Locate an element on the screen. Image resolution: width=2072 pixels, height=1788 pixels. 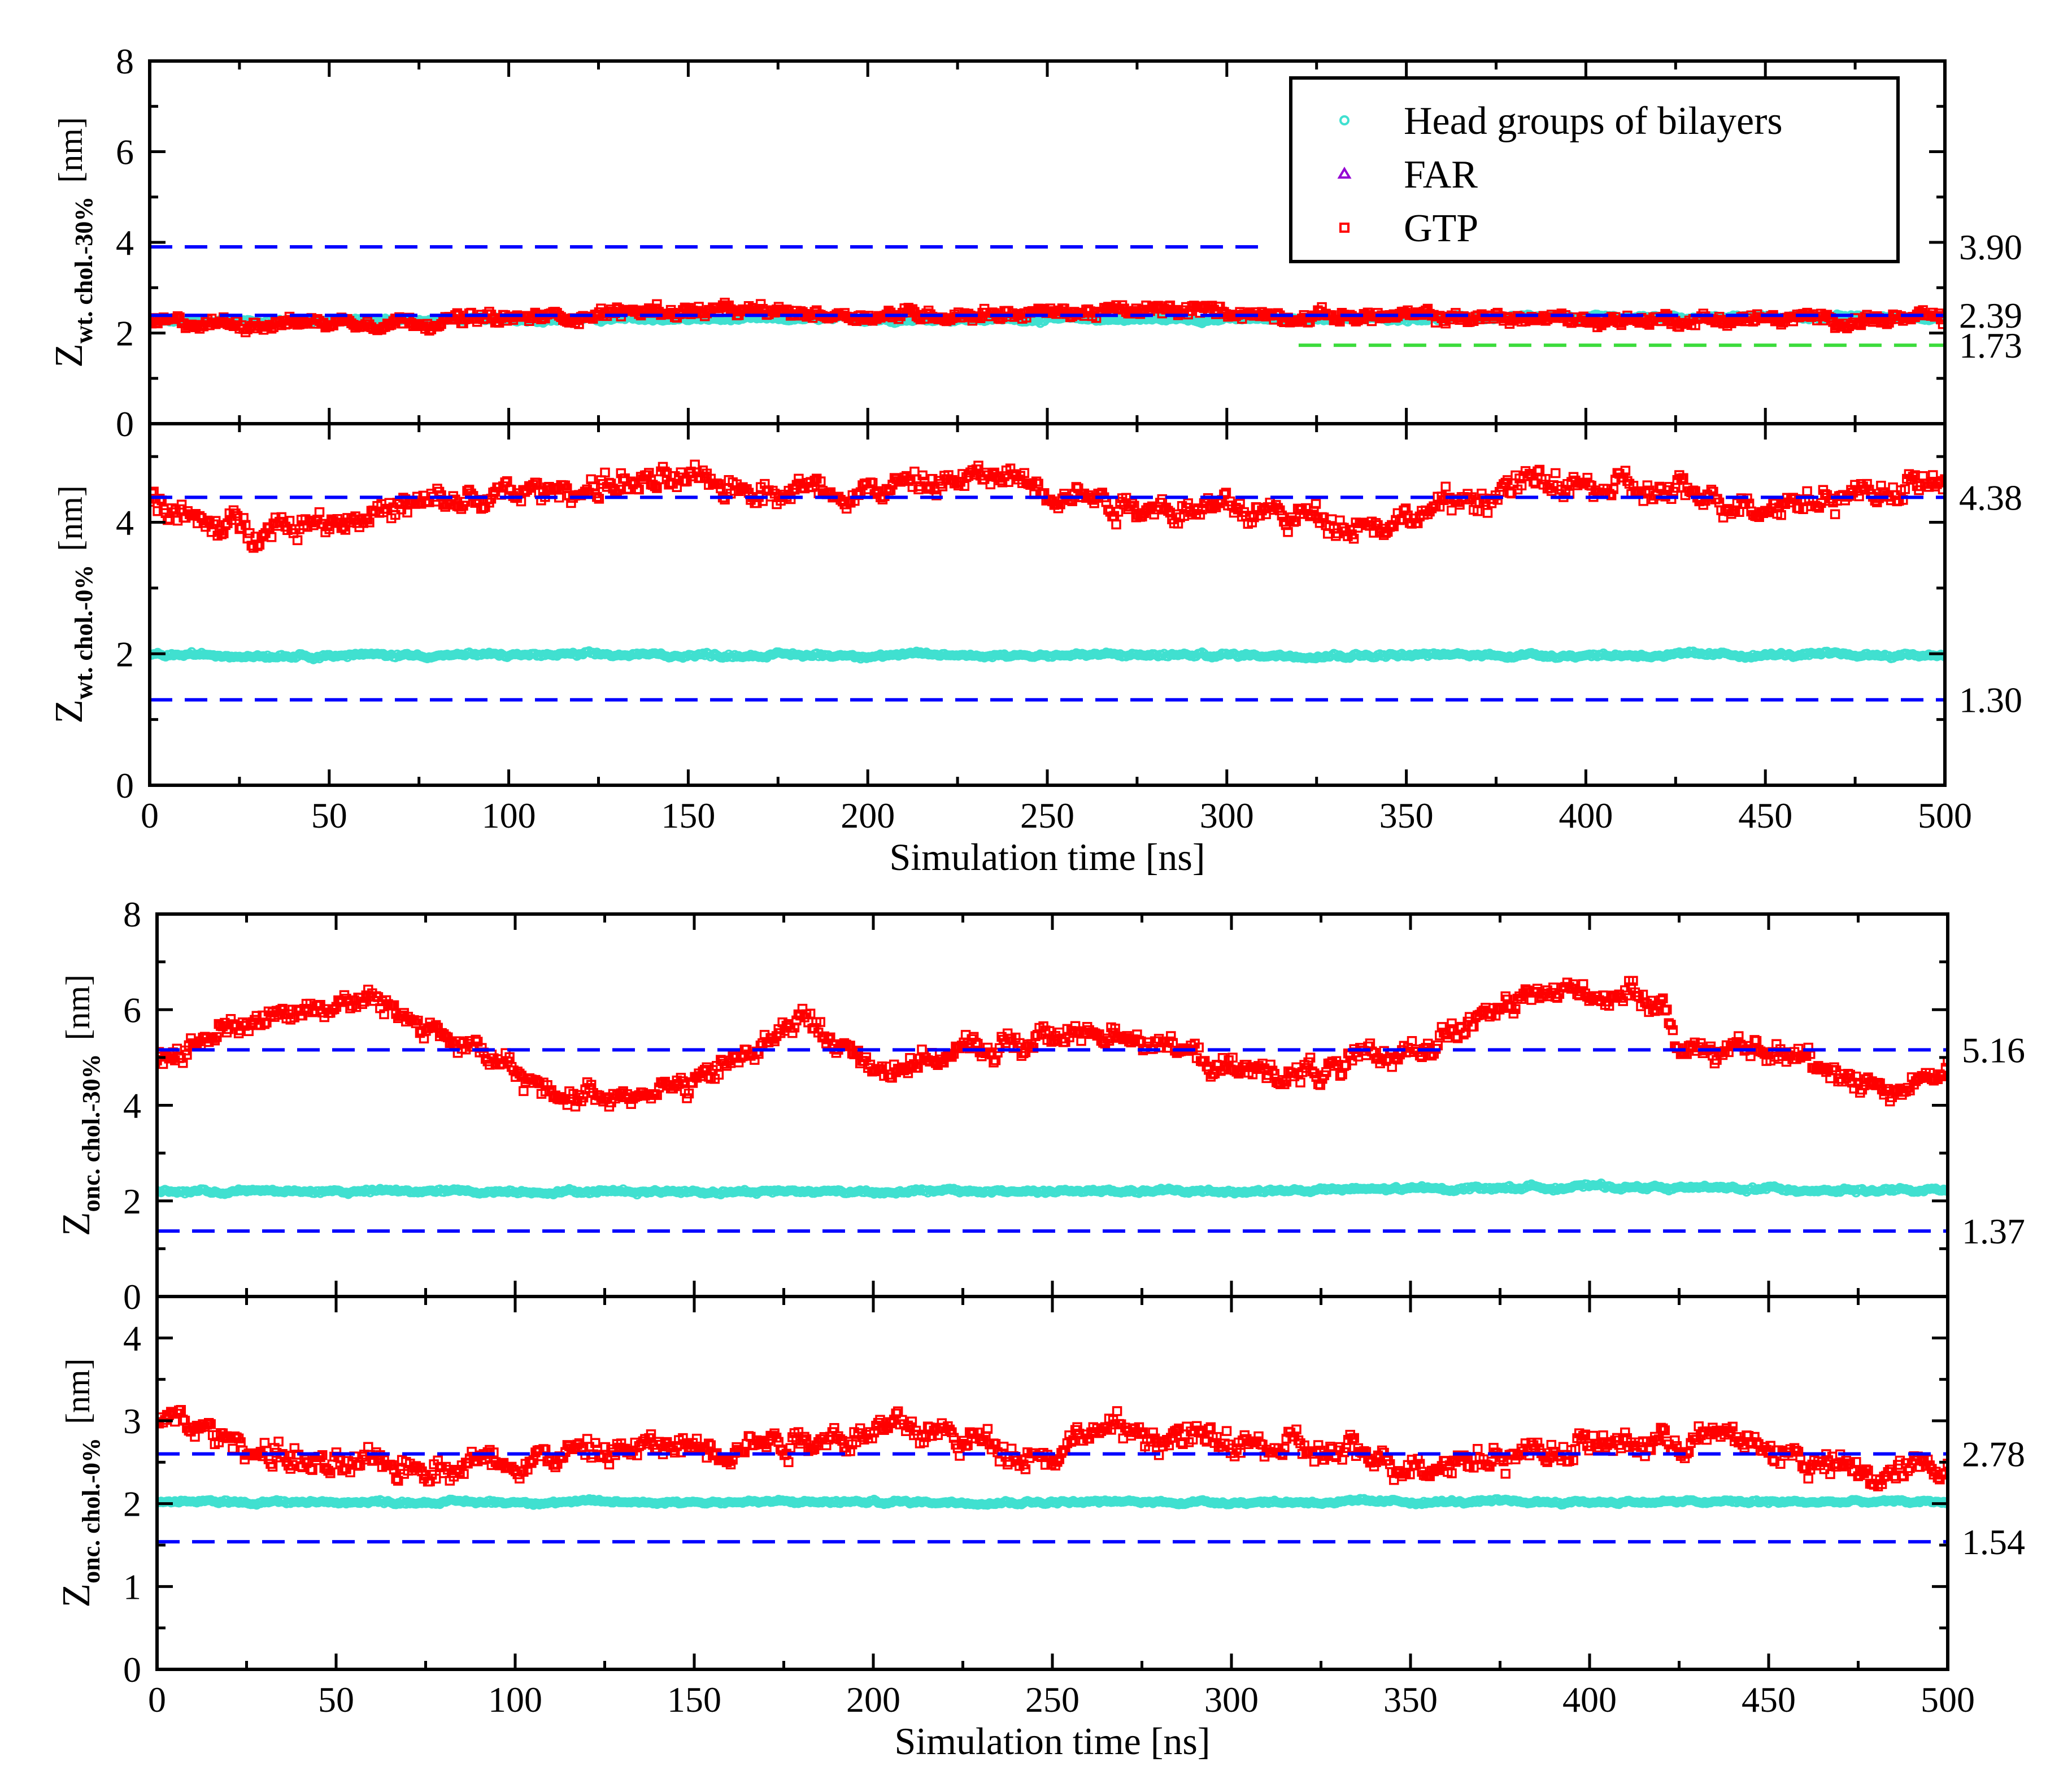
mean-label: 2.78 is located at coordinates (1994, 1454).